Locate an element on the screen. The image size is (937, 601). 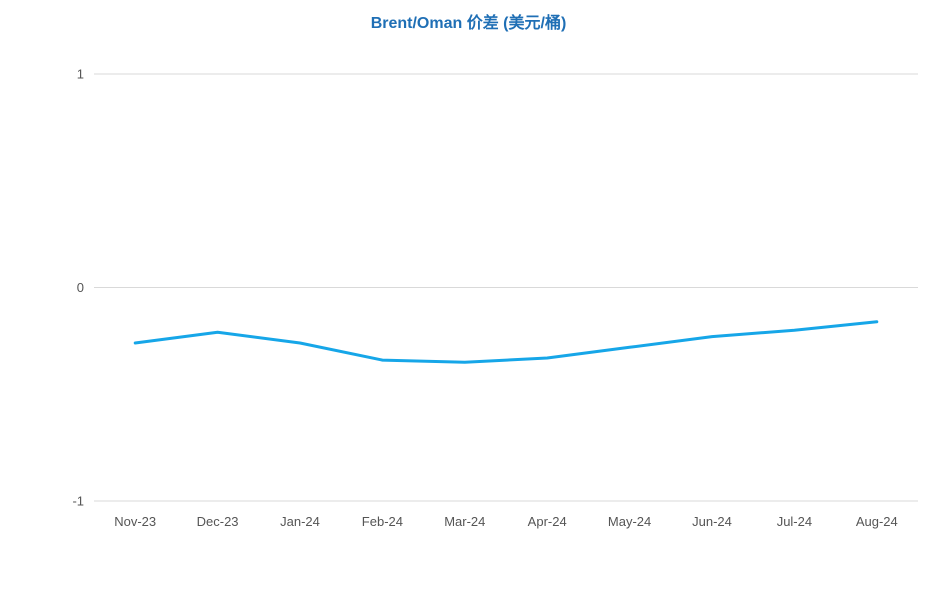
x-tick-label: Jan-24 is located at coordinates (300, 521).